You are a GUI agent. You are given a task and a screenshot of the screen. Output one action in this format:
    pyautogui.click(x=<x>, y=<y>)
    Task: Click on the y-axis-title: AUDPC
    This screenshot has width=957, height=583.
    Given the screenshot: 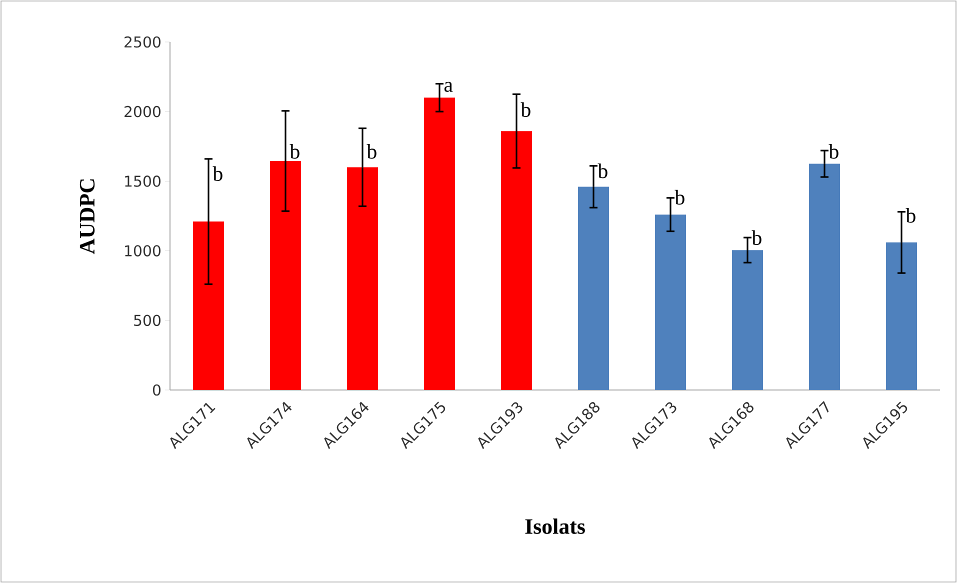 What is the action you would take?
    pyautogui.click(x=87, y=216)
    